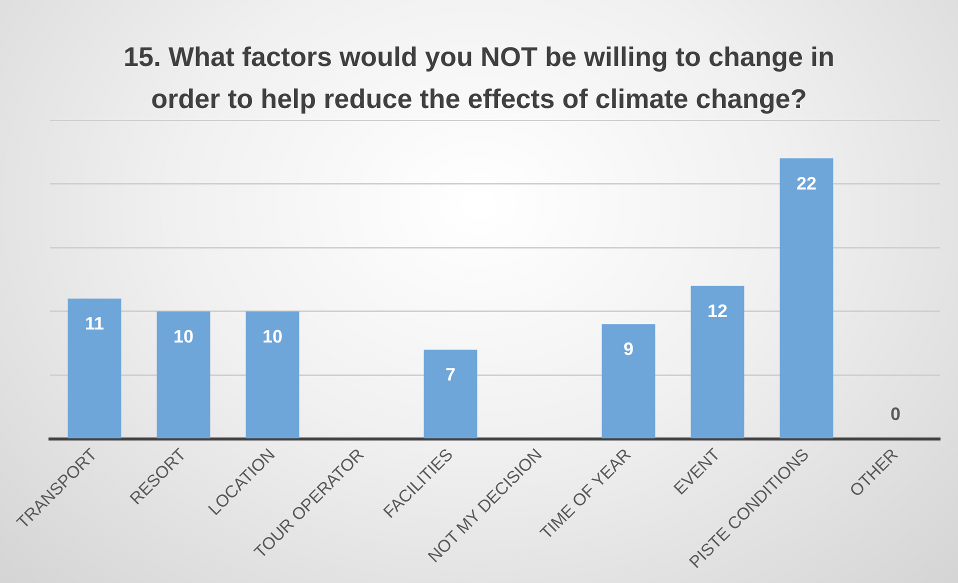 Image resolution: width=958 pixels, height=583 pixels. Describe the element at coordinates (450, 374) in the screenshot. I see `data-label: 7` at that location.